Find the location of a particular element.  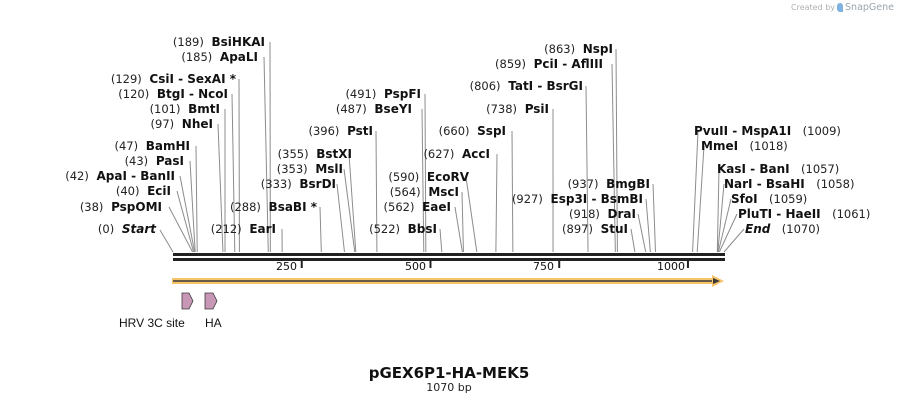

map-length: 1070 bp is located at coordinates (449, 387).